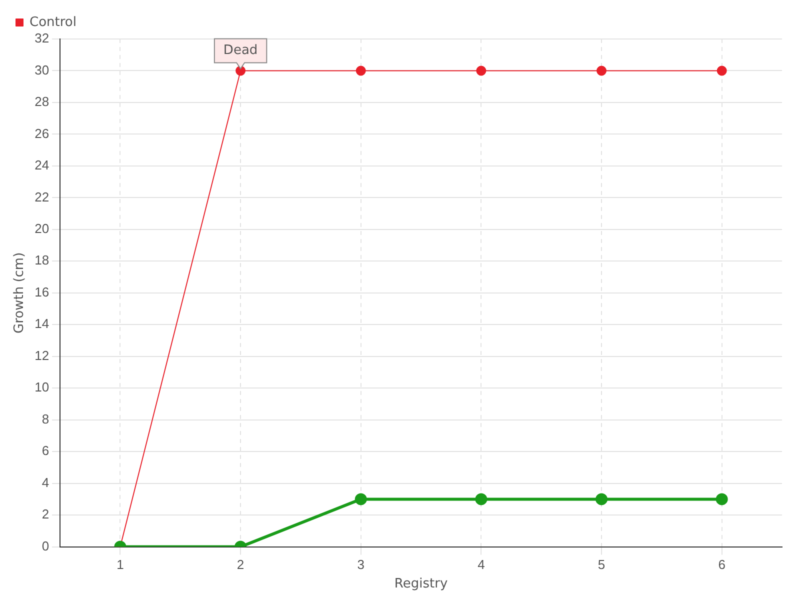 The height and width of the screenshot is (600, 800). What do you see at coordinates (53, 22) in the screenshot?
I see `legend-label: Control` at bounding box center [53, 22].